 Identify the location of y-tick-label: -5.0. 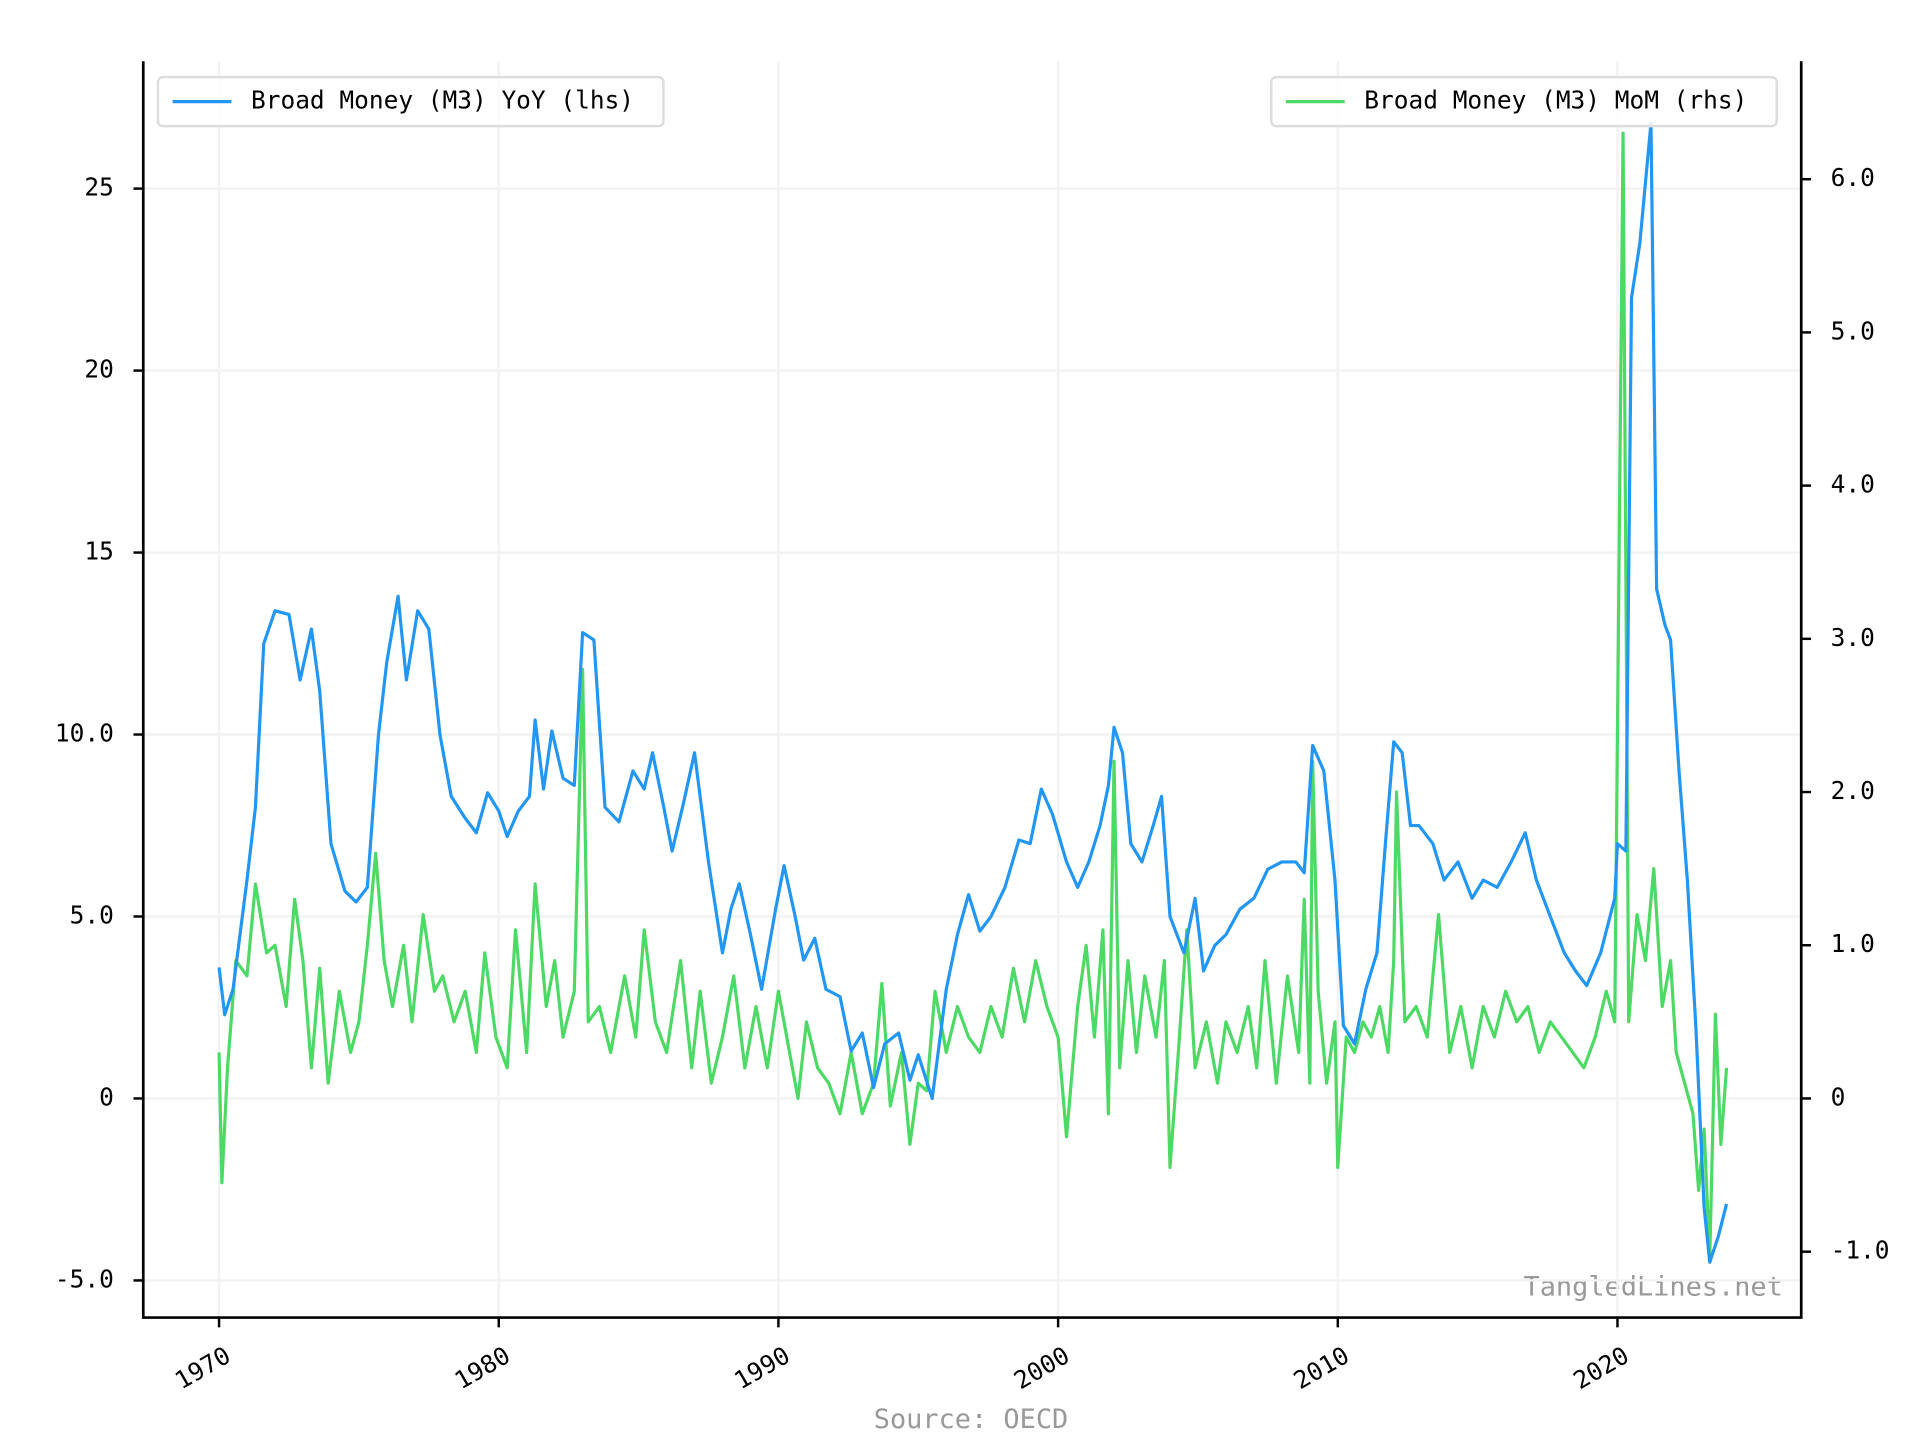
(84, 1278).